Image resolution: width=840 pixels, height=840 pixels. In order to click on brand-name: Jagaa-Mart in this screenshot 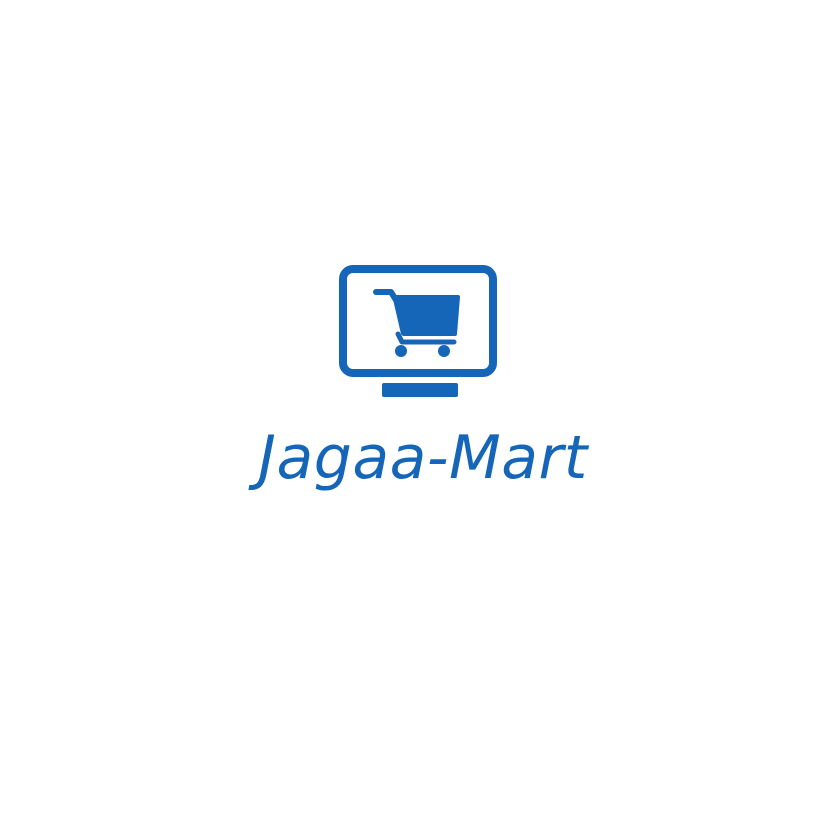, I will do `click(423, 458)`.